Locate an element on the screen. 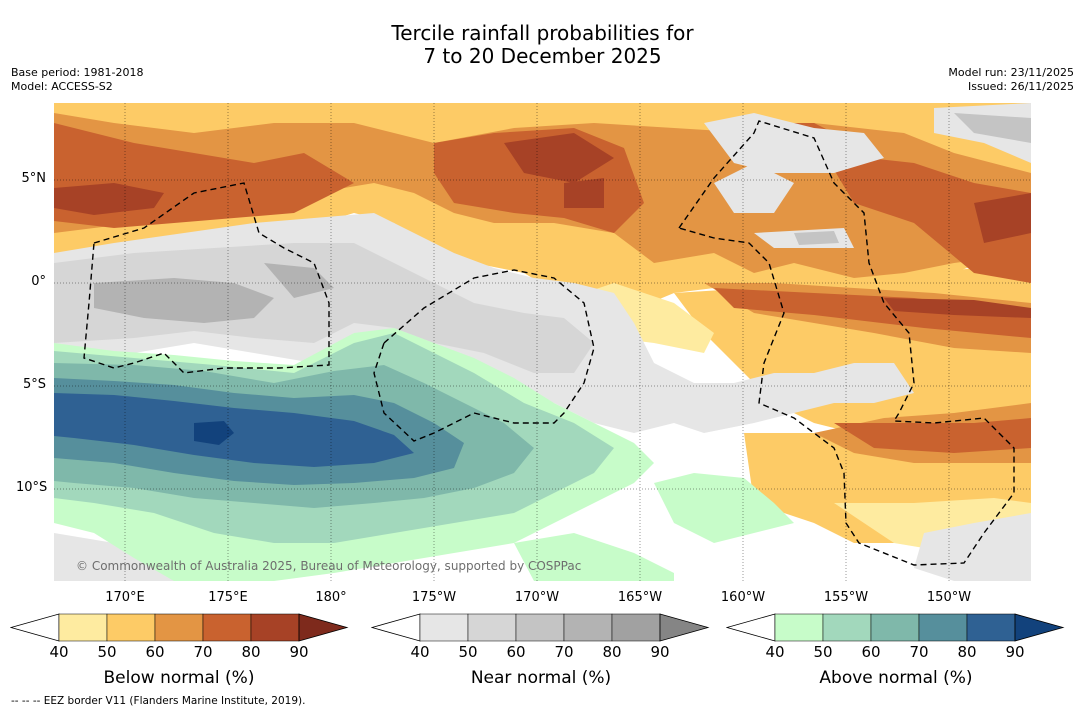 This screenshot has height=713, width=1085. colorbar-near-normal is located at coordinates (540, 627).